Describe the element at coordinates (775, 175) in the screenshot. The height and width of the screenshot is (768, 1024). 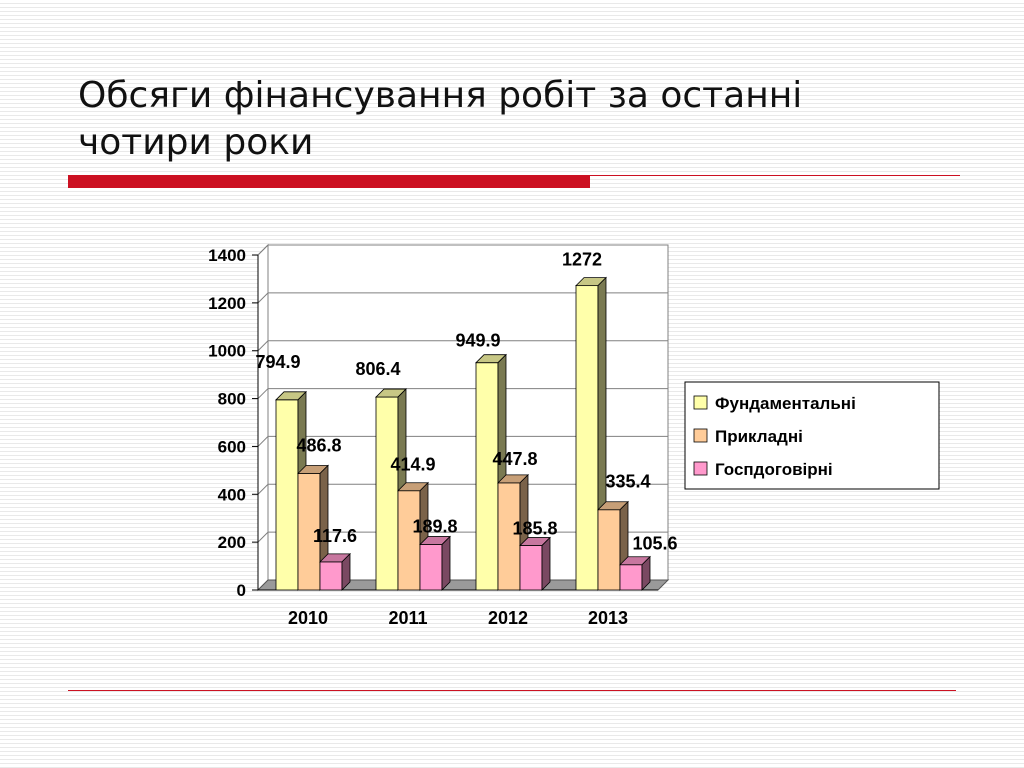
I see `title-rule` at that location.